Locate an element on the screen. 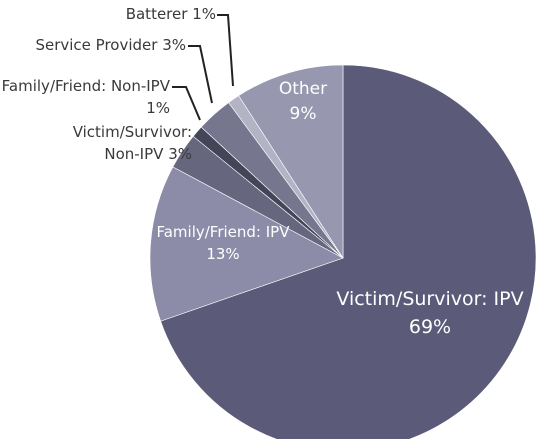 The image size is (544, 439). slice-label: Family/Friend: IPV 13% is located at coordinates (223, 244).